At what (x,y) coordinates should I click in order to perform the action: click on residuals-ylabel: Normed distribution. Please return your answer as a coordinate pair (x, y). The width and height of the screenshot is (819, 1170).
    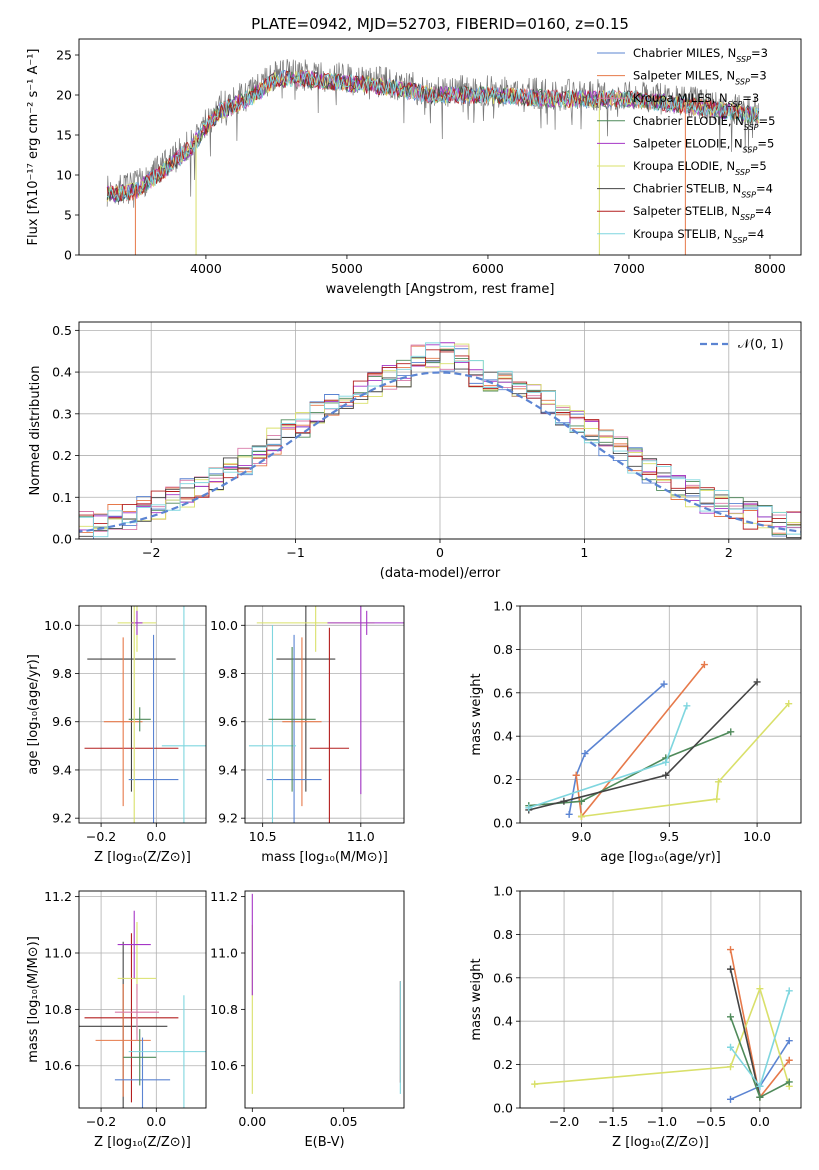
    Looking at the image, I should click on (35, 431).